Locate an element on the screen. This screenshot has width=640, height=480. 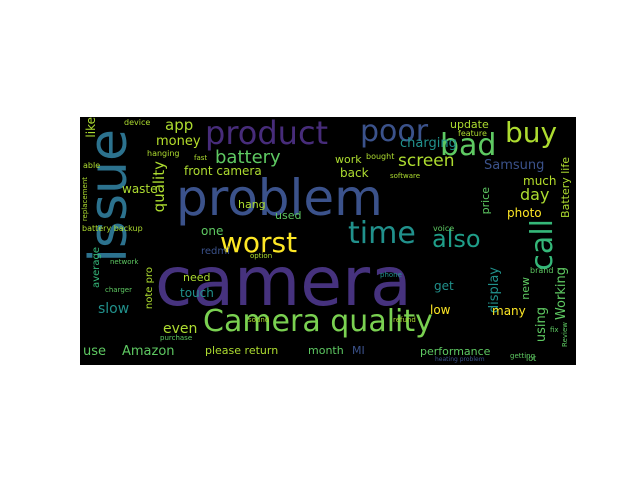
word-get: get is located at coordinates (444, 286).